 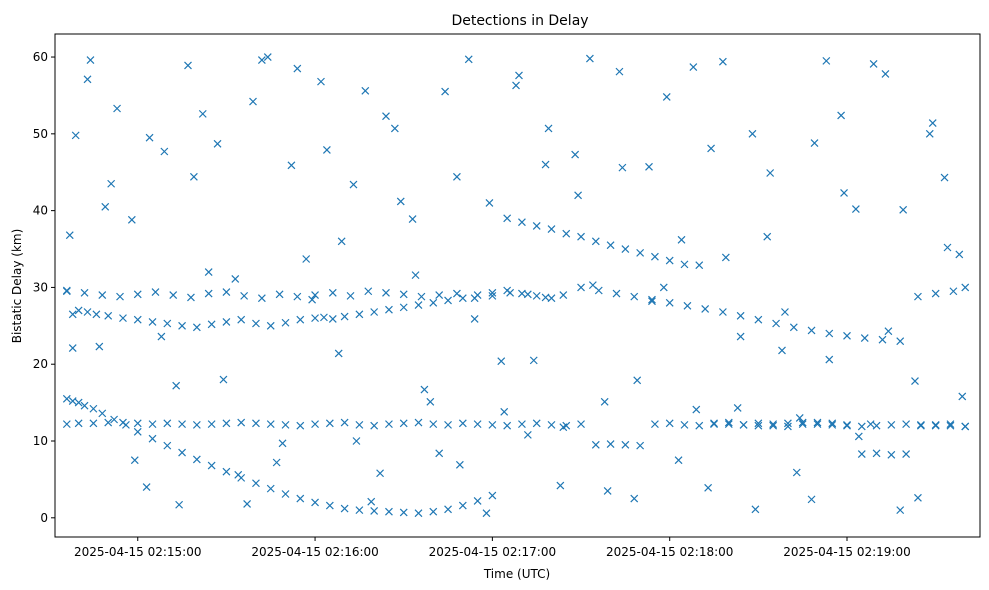 I want to click on x-tick-label: 2025-04-15 02:17:00, so click(x=492, y=552).